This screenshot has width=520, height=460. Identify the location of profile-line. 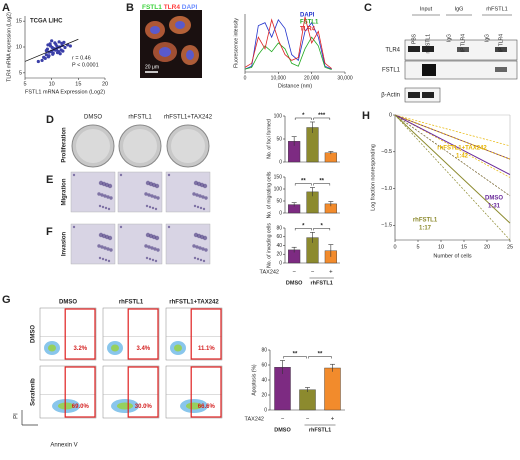
(288, 42).